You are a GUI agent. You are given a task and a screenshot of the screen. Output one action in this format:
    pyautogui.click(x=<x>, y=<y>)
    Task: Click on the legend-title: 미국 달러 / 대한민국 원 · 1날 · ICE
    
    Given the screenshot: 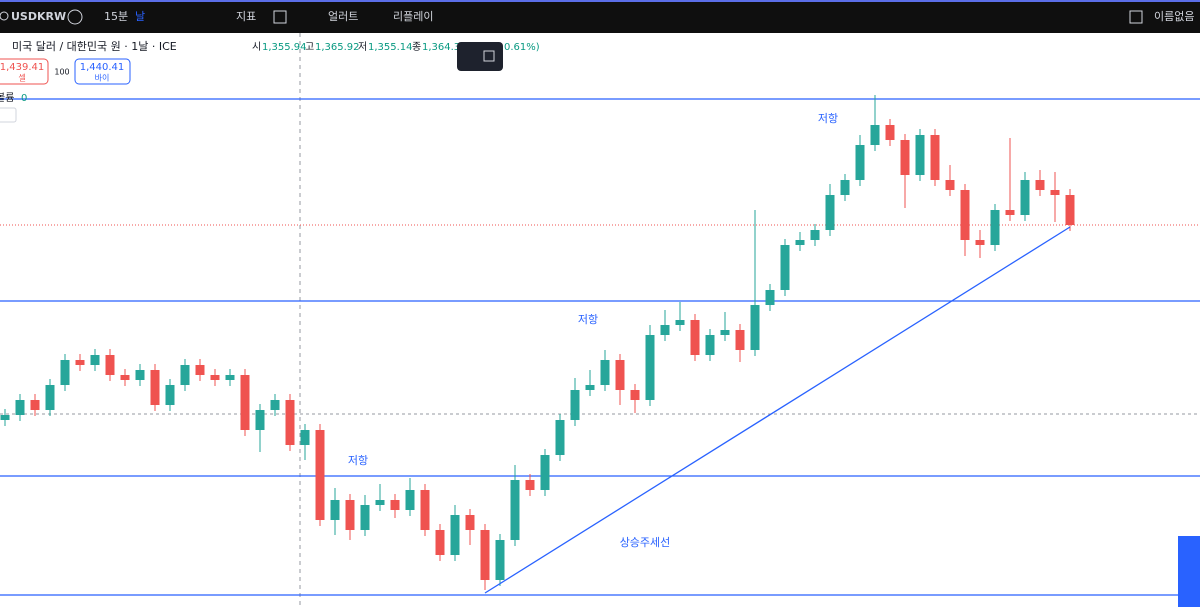 What is the action you would take?
    pyautogui.click(x=94, y=46)
    